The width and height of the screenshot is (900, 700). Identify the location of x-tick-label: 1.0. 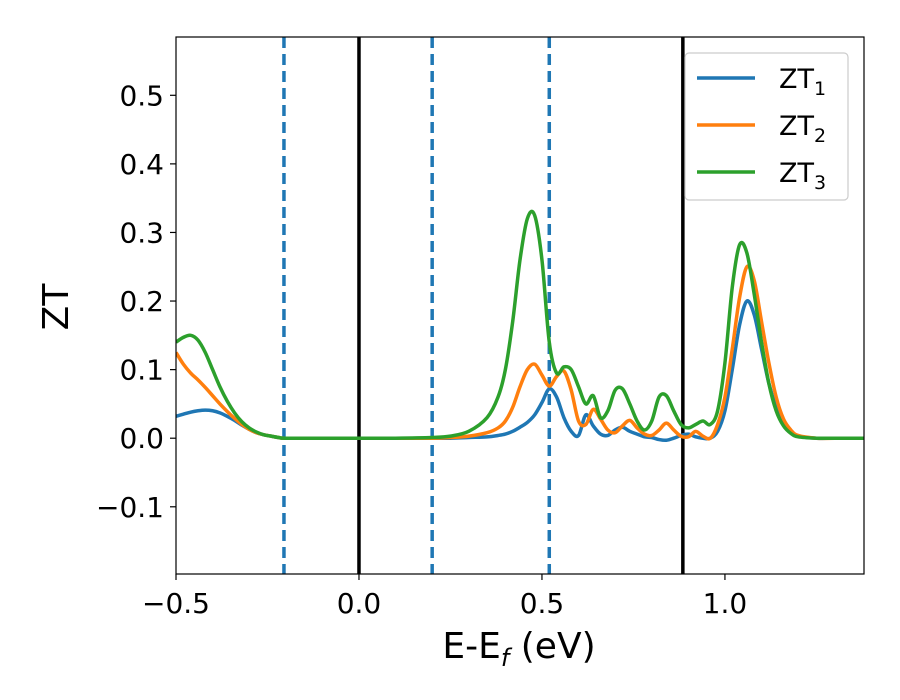
(725, 603).